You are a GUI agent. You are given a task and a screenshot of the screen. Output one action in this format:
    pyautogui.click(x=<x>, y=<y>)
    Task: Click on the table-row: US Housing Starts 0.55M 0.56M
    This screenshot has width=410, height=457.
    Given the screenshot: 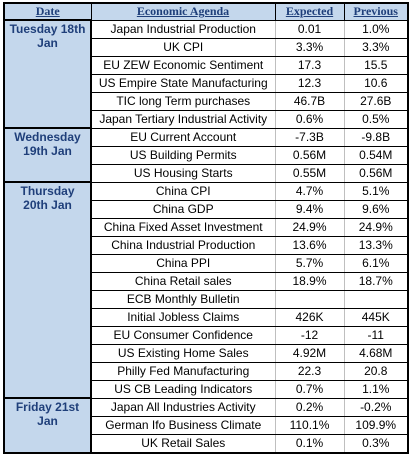 What is the action you would take?
    pyautogui.click(x=206, y=173)
    